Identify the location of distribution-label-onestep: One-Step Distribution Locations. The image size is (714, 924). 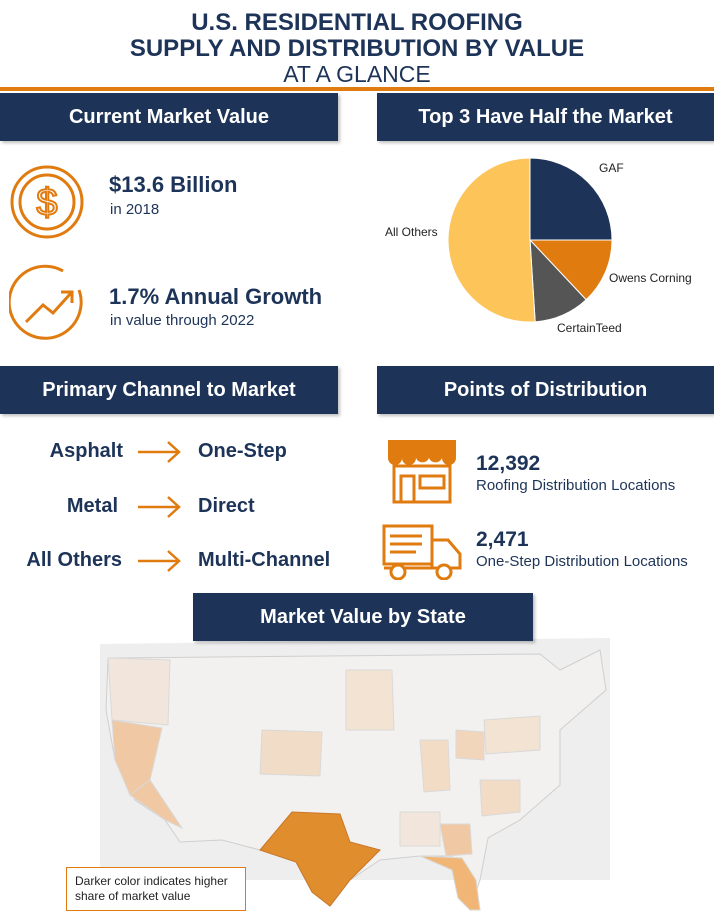
(582, 561).